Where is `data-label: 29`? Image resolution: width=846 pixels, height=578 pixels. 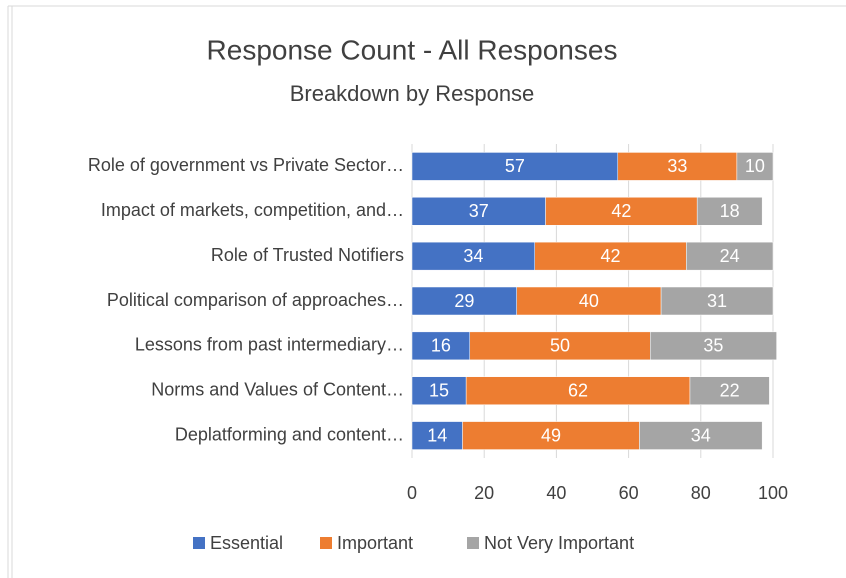 data-label: 29 is located at coordinates (464, 301).